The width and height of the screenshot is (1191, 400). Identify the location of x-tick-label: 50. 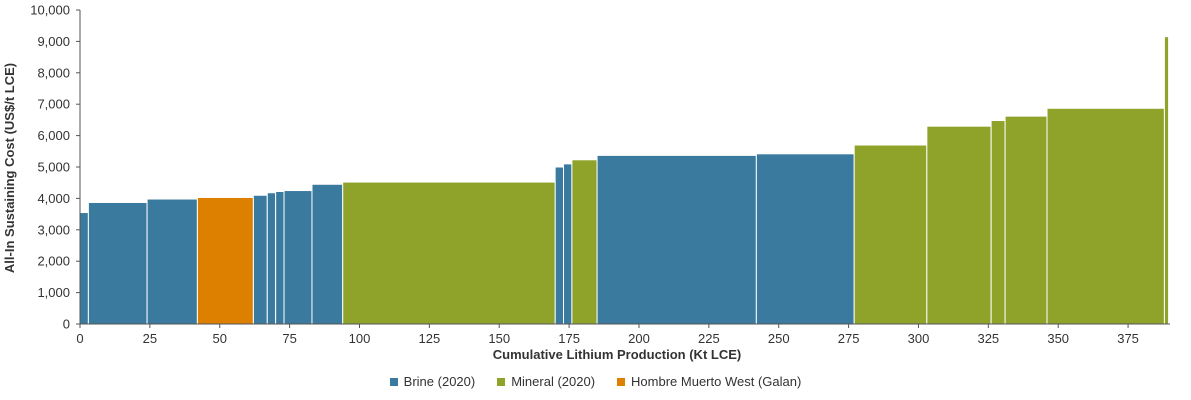
(220, 338).